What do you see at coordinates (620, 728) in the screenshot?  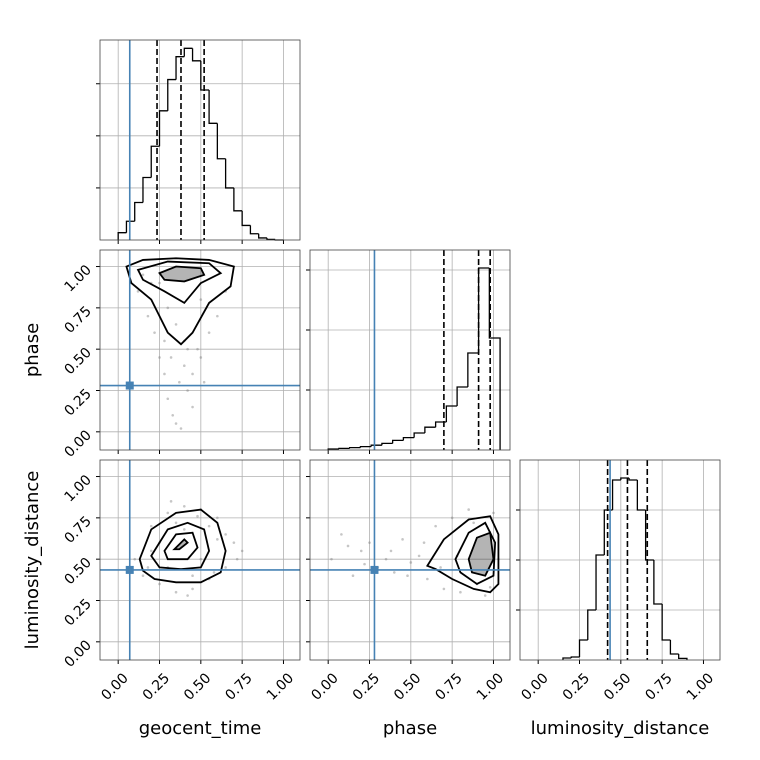 I see `x-axis-label: luminosity_distance` at bounding box center [620, 728].